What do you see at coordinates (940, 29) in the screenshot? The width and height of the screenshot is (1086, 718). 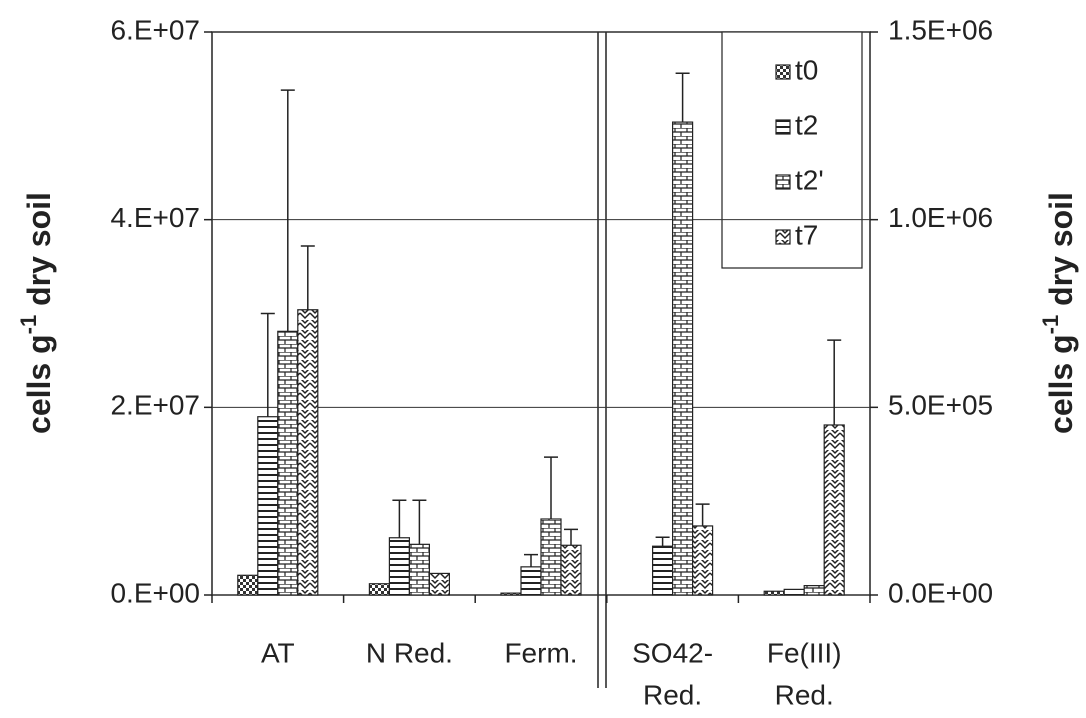 I see `y2-tick-label: 1.5E+06` at bounding box center [940, 29].